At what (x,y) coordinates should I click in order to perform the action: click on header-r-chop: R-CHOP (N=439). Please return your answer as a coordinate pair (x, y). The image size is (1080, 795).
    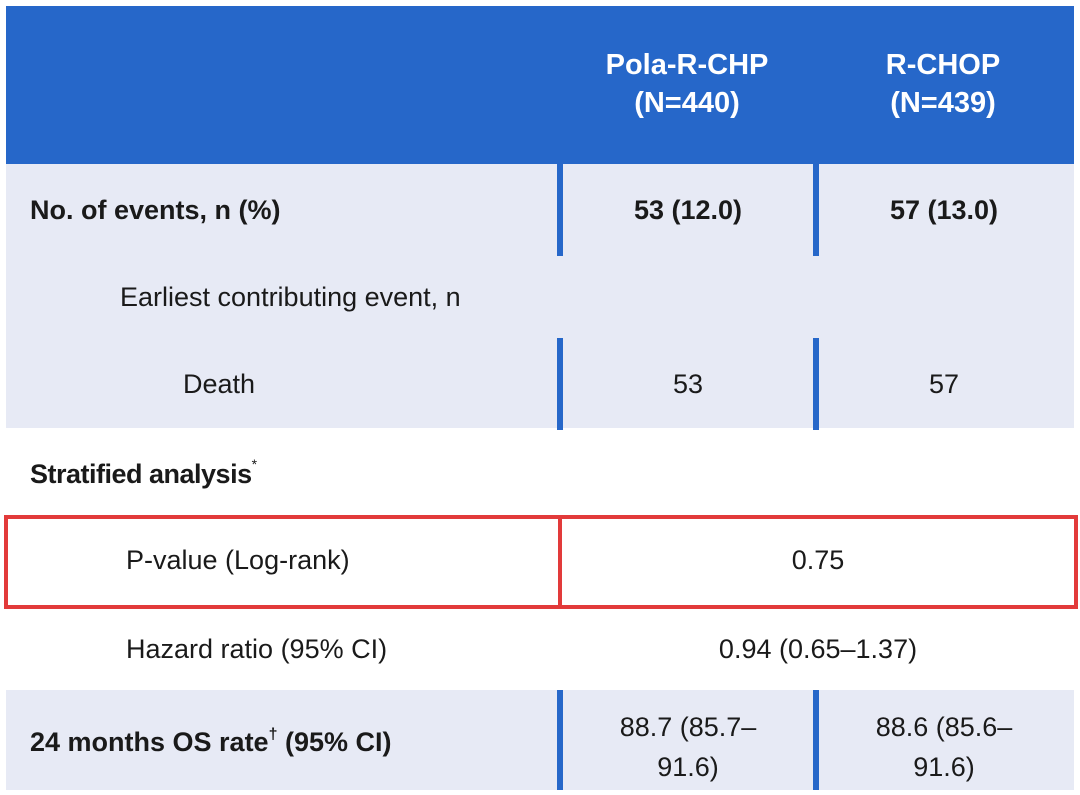
    Looking at the image, I should click on (943, 84).